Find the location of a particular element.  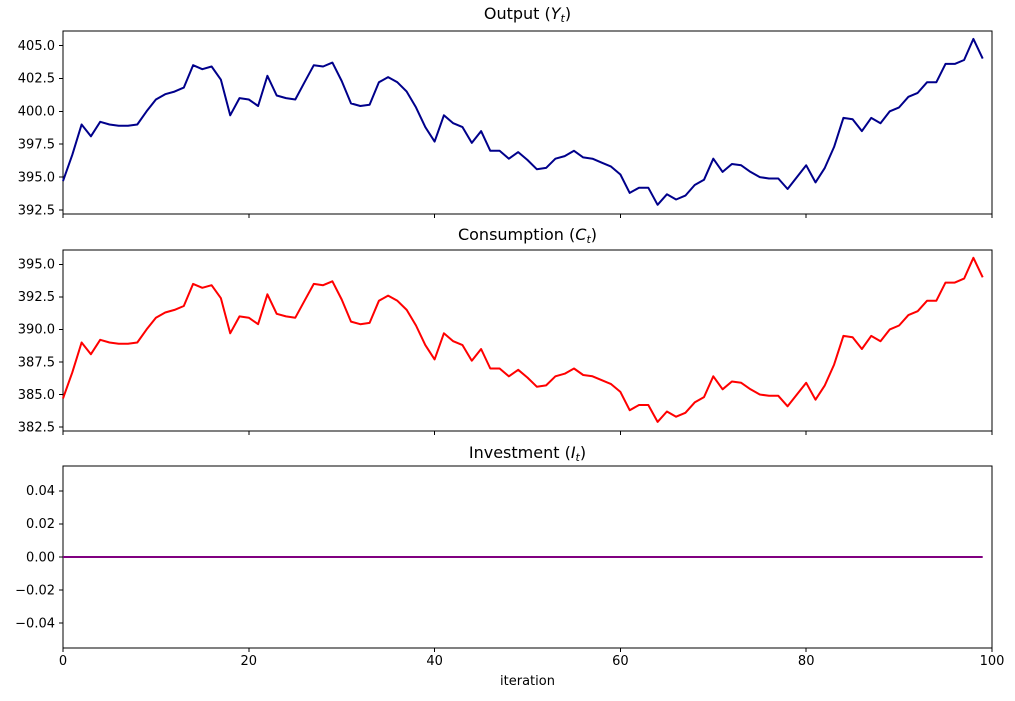

output-ytick-label-2: 400.0 is located at coordinates (36, 112).